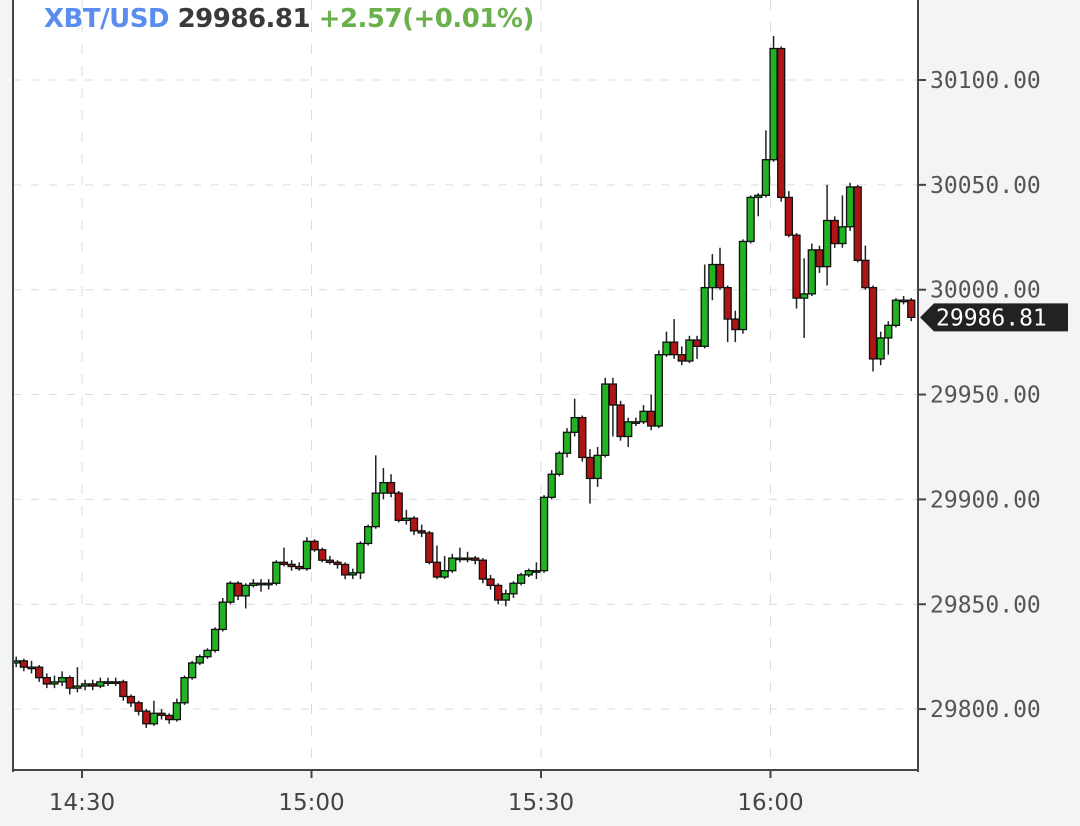 The width and height of the screenshot is (1080, 826). Describe the element at coordinates (985, 291) in the screenshot. I see `y-tick-label: 30000.00` at that location.